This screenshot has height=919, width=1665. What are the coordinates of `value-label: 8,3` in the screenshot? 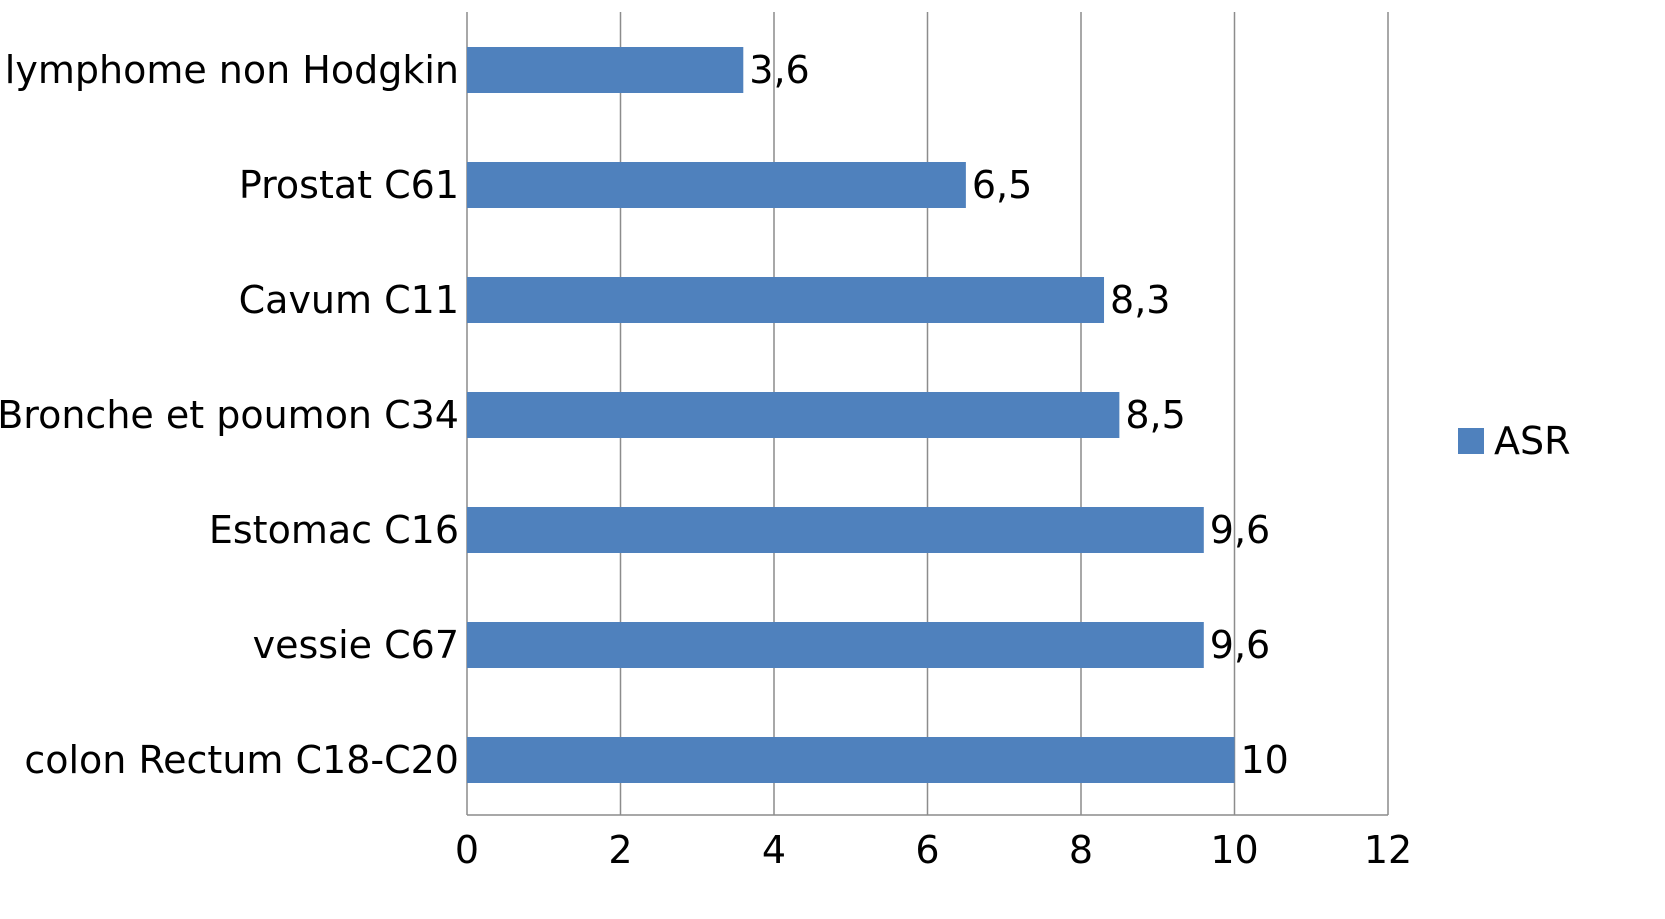 It's located at (1140, 300).